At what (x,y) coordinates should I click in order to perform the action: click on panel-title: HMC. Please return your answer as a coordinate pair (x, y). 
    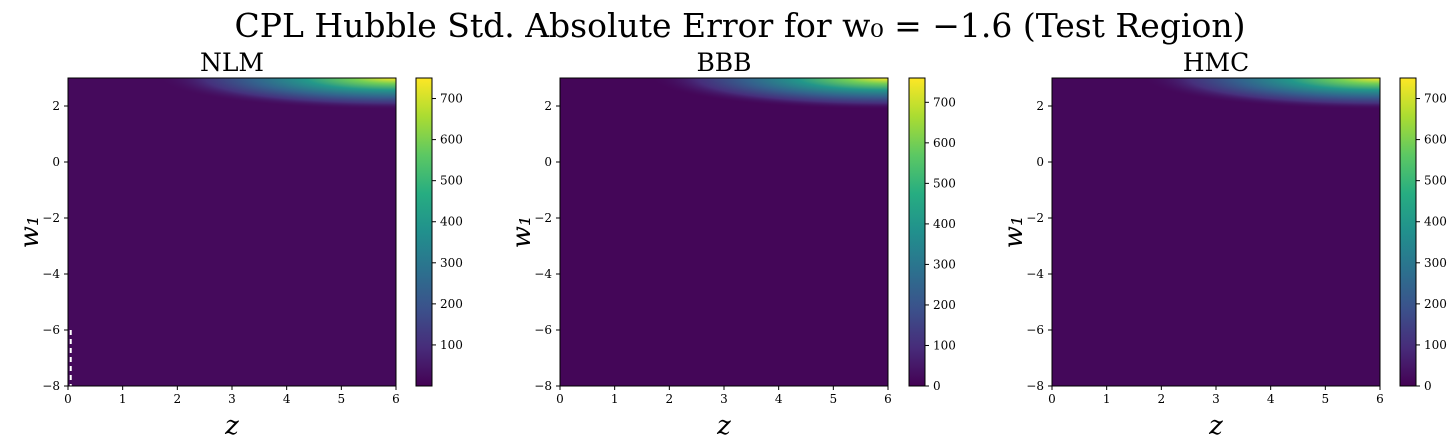
    Looking at the image, I should click on (1216, 62).